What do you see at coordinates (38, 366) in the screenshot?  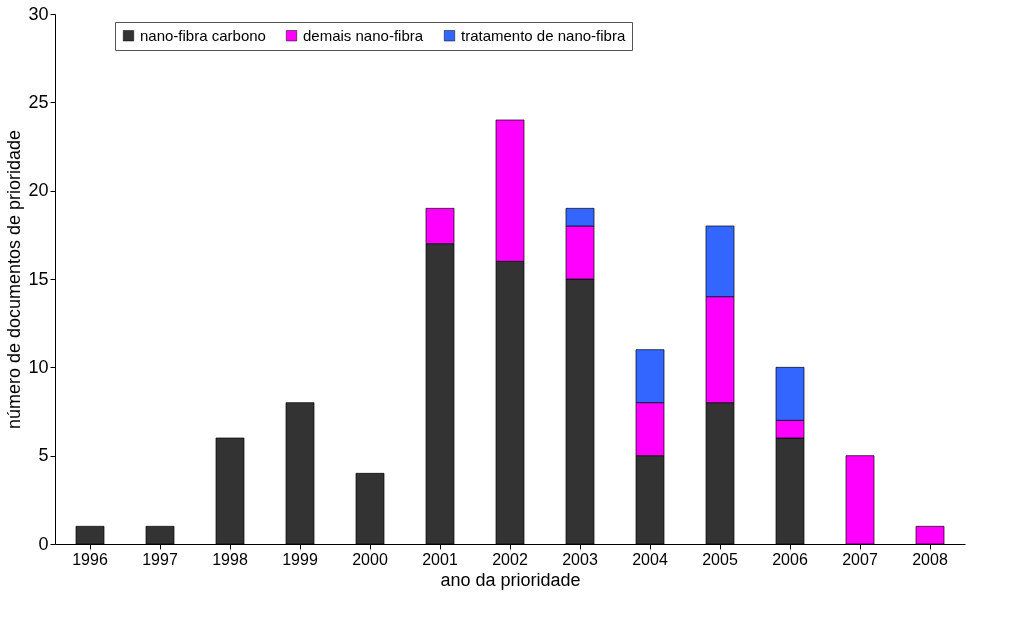 I see `y-tick-label: 10` at bounding box center [38, 366].